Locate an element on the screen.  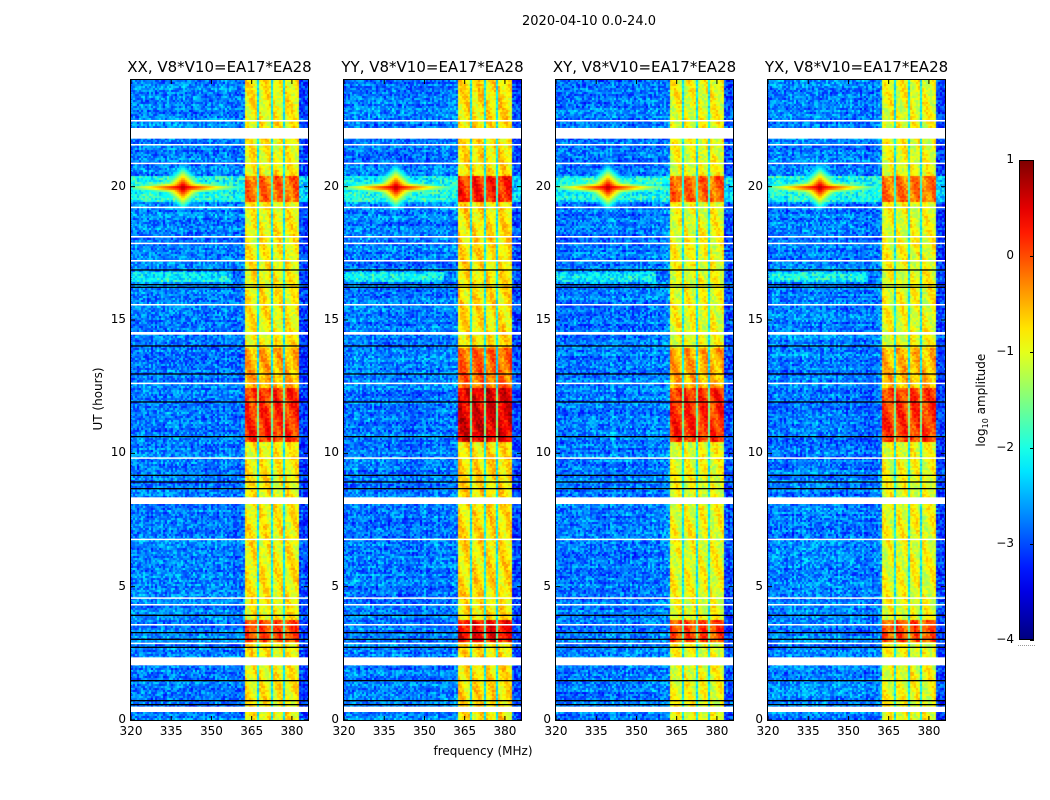
panel-title: XX, V8*V10=EA17*EA28 is located at coordinates (219, 67).